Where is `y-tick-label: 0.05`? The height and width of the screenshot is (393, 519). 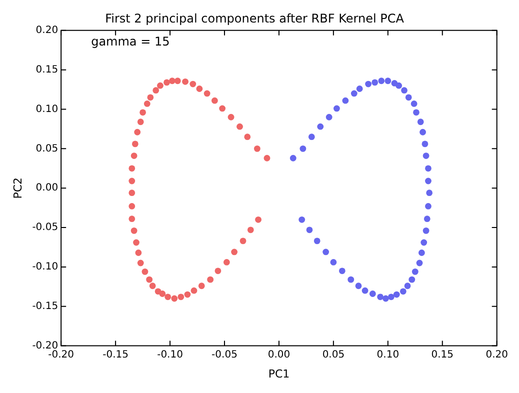 y-tick-label: 0.05 is located at coordinates (47, 148).